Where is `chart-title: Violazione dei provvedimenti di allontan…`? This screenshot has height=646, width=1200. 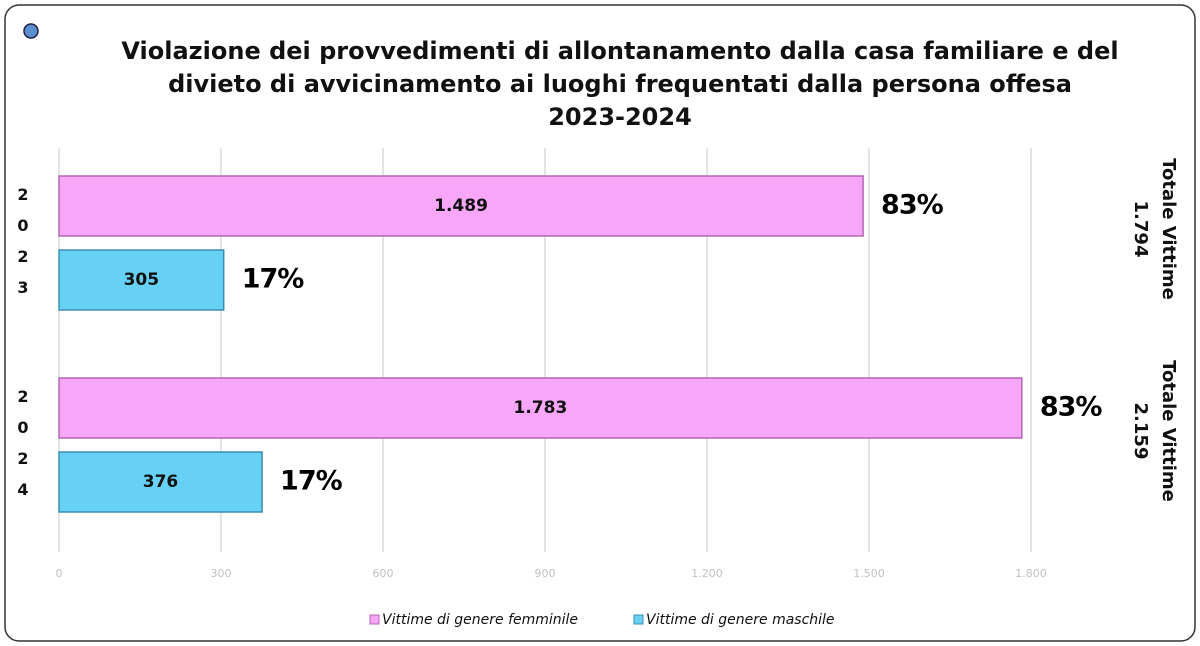 chart-title: Violazione dei provvedimenti di allontan… is located at coordinates (619, 51).